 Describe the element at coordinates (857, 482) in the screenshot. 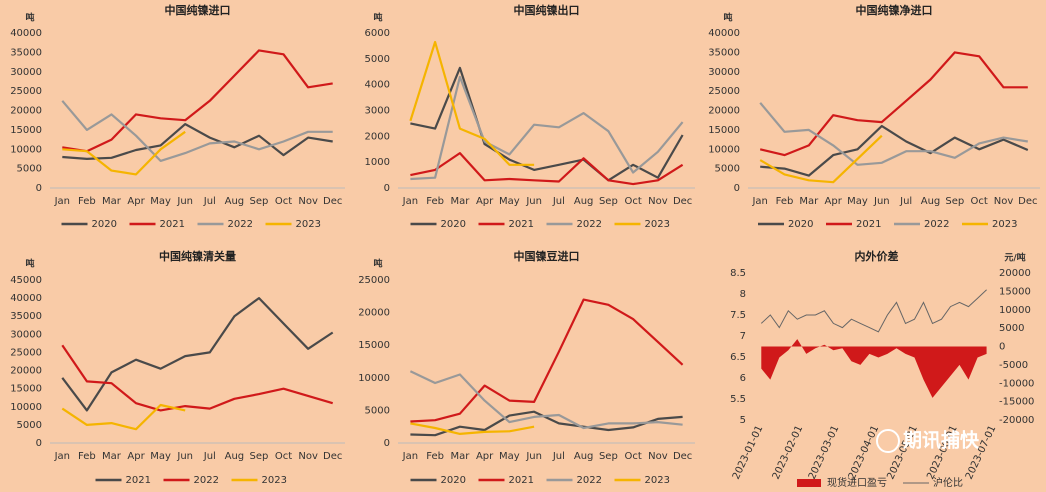

I see `legend-label: 现货进口盈亏` at that location.